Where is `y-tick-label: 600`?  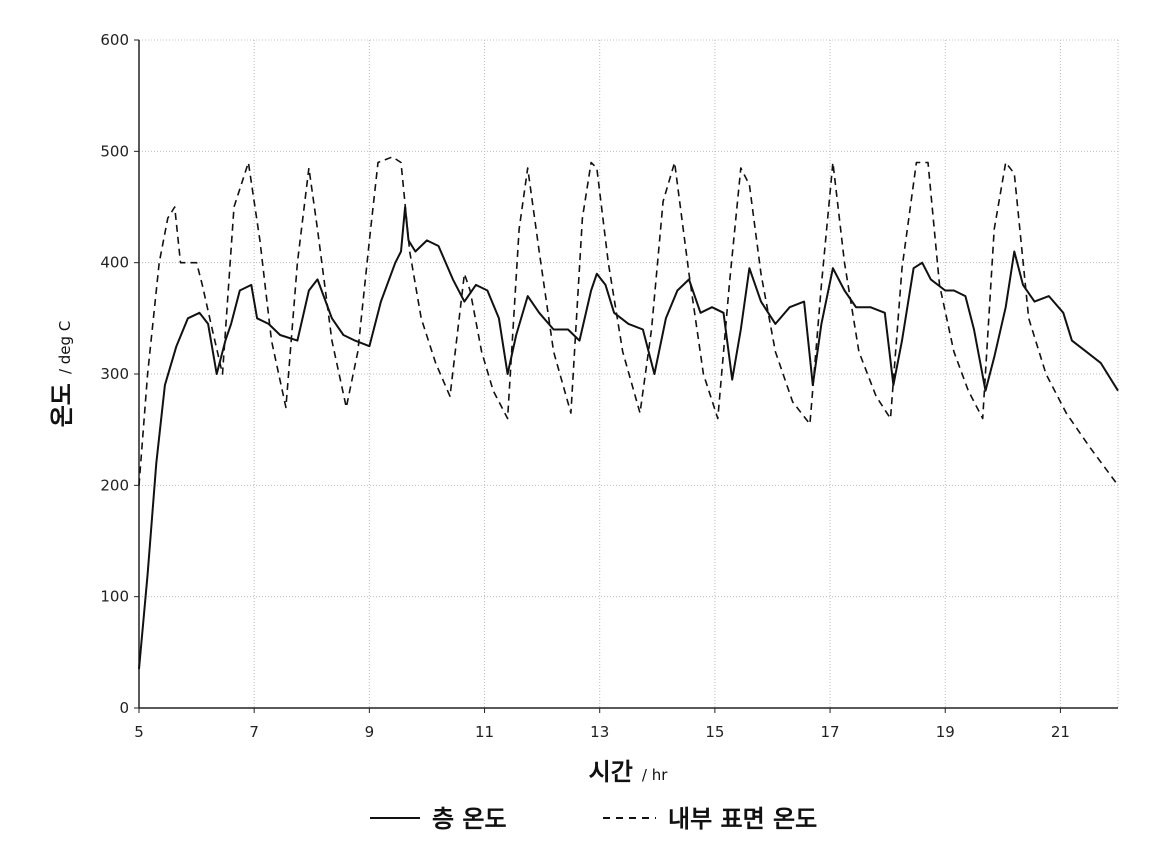
y-tick-label: 600 is located at coordinates (114, 40).